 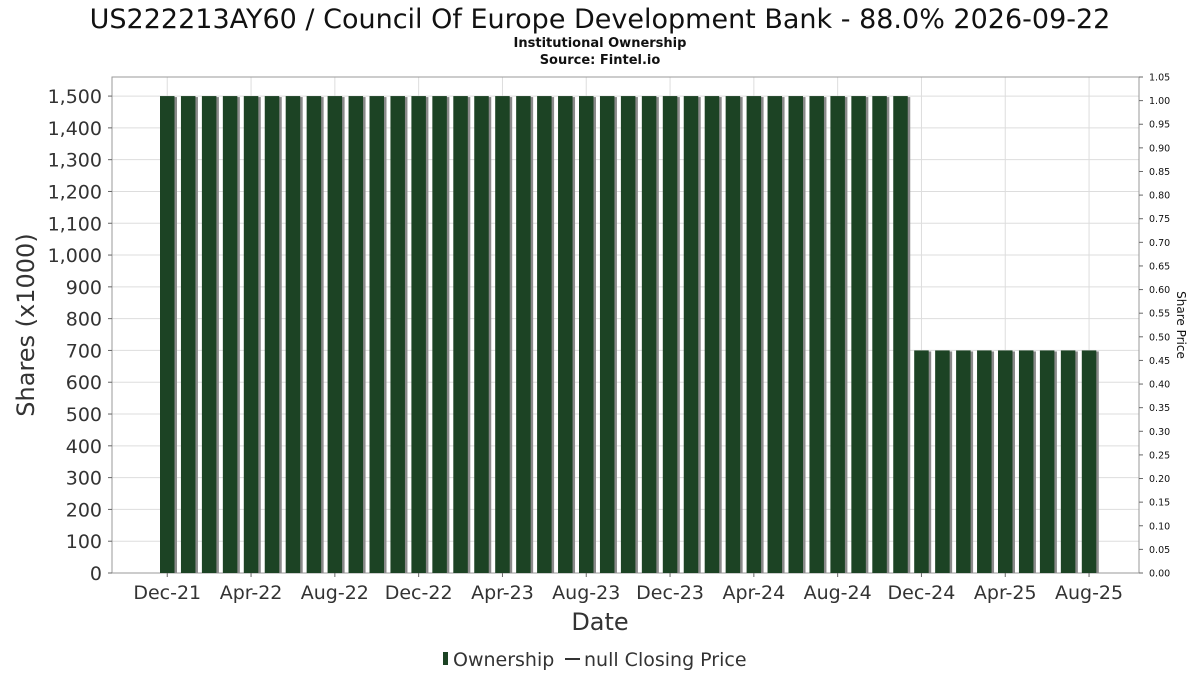 I want to click on y2-tick-label: 0.45, so click(x=1159, y=361).